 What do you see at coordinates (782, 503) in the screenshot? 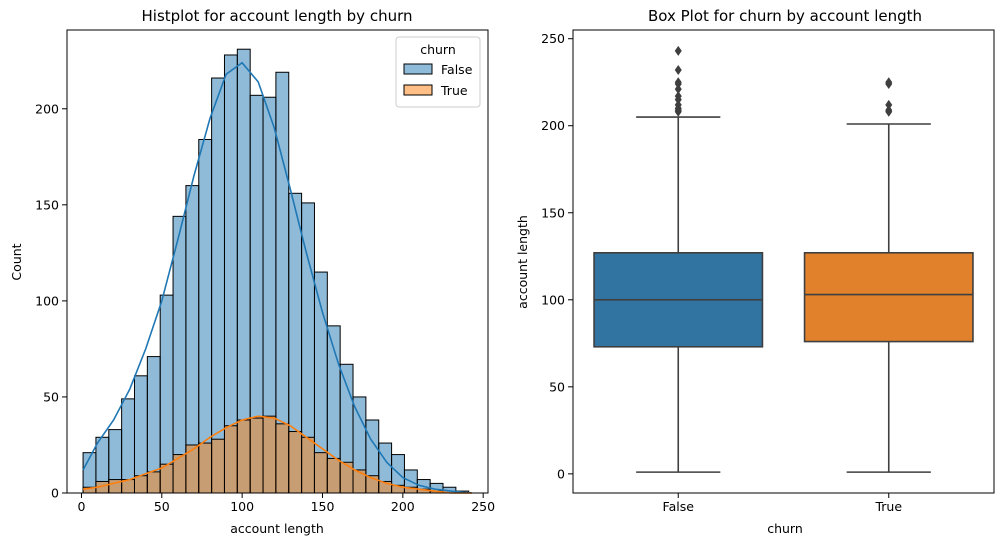
I see `x-axis-ticks: False True` at bounding box center [782, 503].